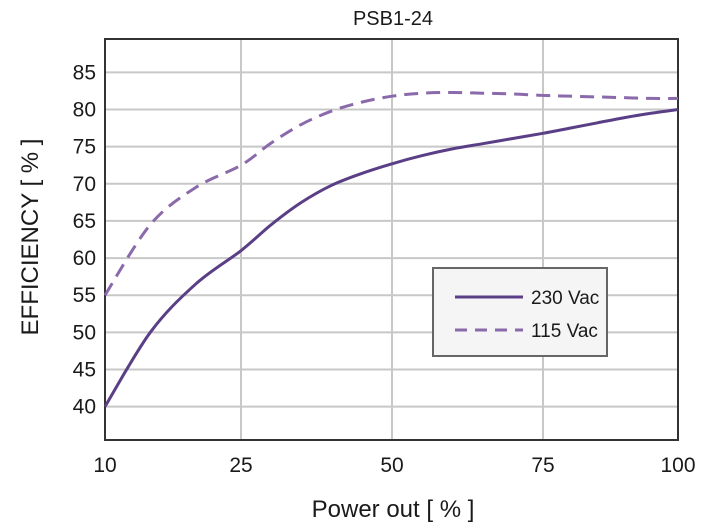 Image resolution: width=708 pixels, height=531 pixels. I want to click on x-tick-label: 75, so click(542, 465).